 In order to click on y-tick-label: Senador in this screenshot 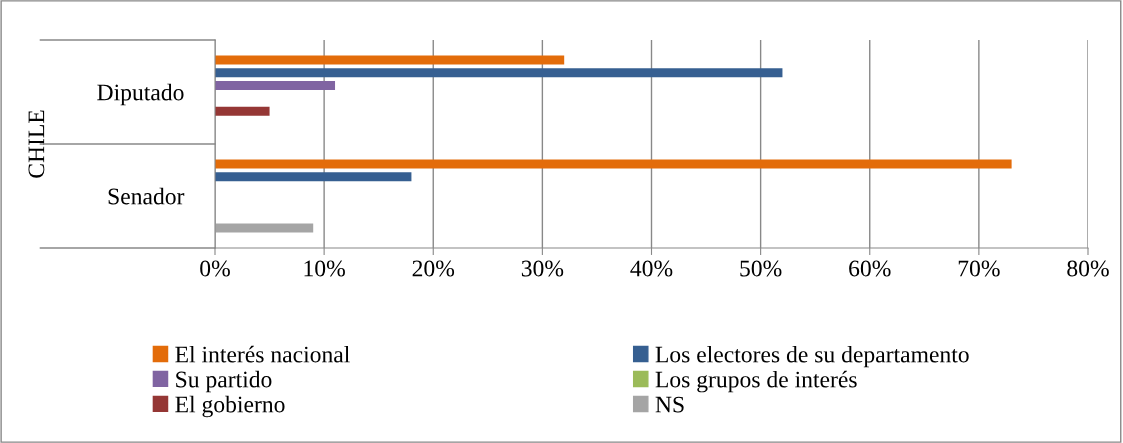, I will do `click(146, 196)`.